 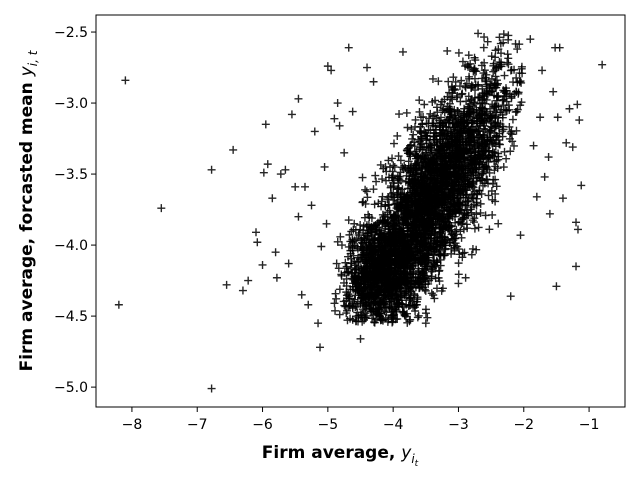 What do you see at coordinates (331, 453) in the screenshot?
I see `x-axis-label-text: Firm average,` at bounding box center [331, 453].